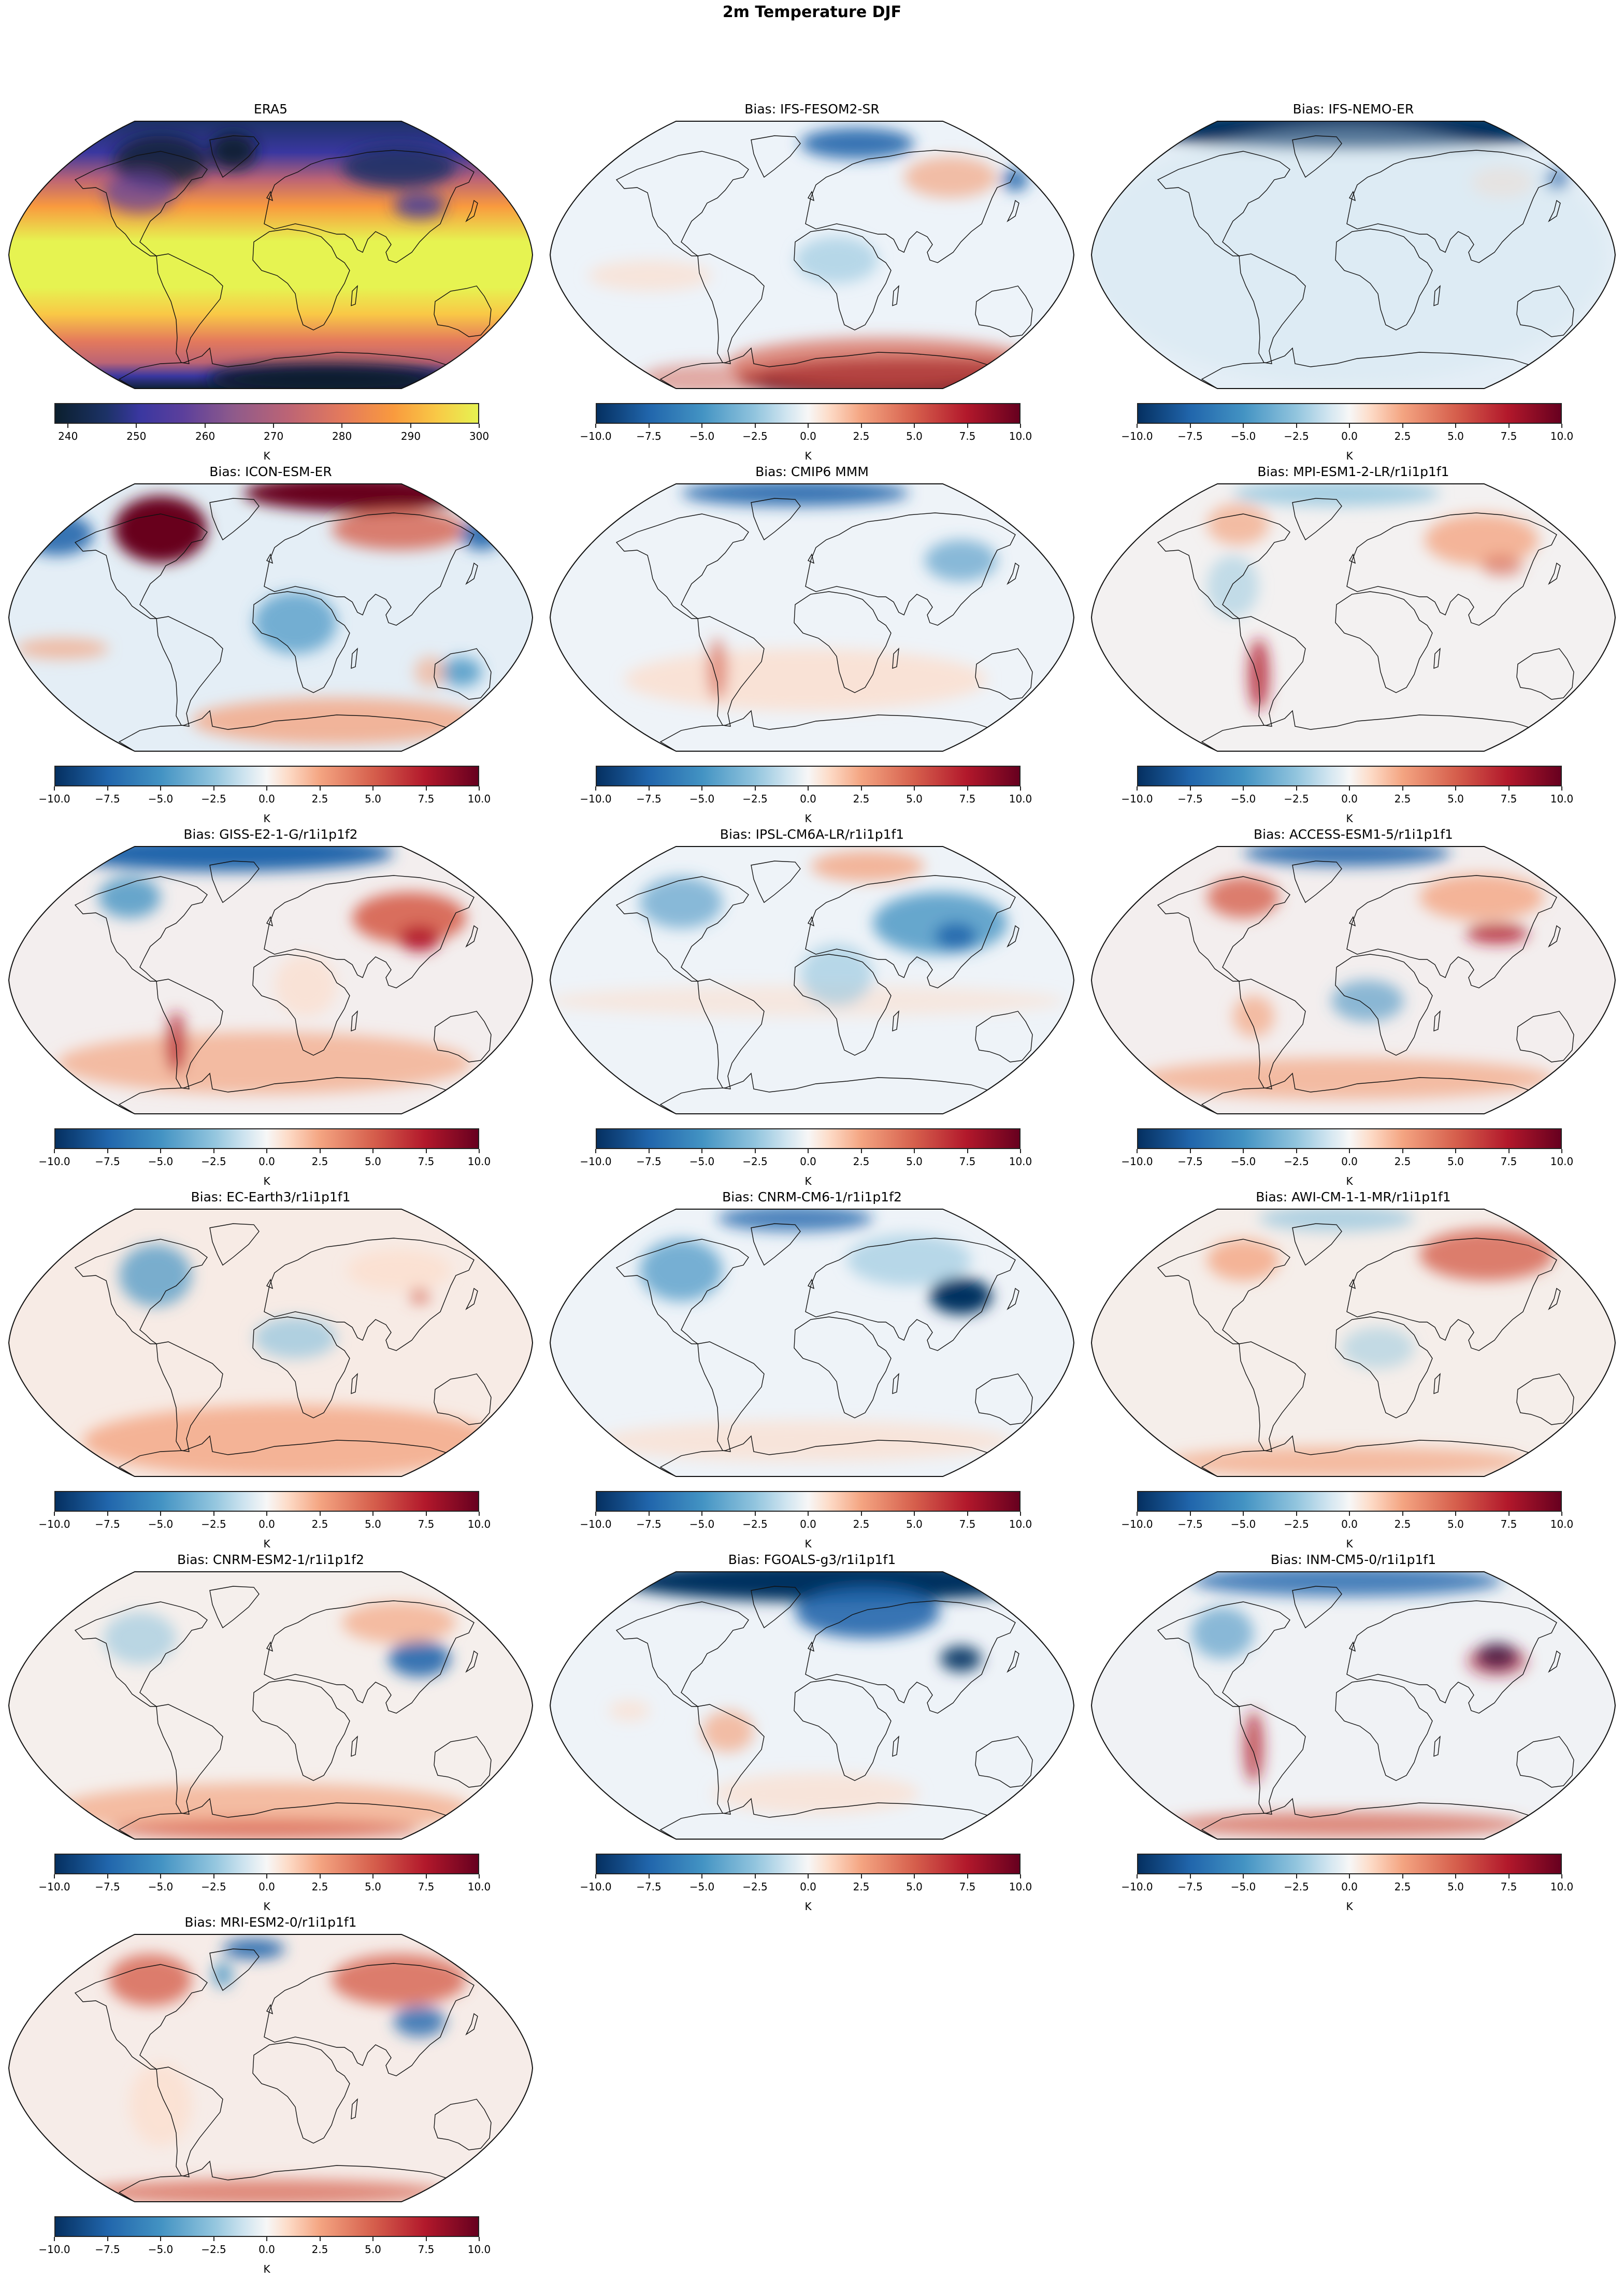 The width and height of the screenshot is (1624, 2281). I want to click on tick-label: 290, so click(411, 436).